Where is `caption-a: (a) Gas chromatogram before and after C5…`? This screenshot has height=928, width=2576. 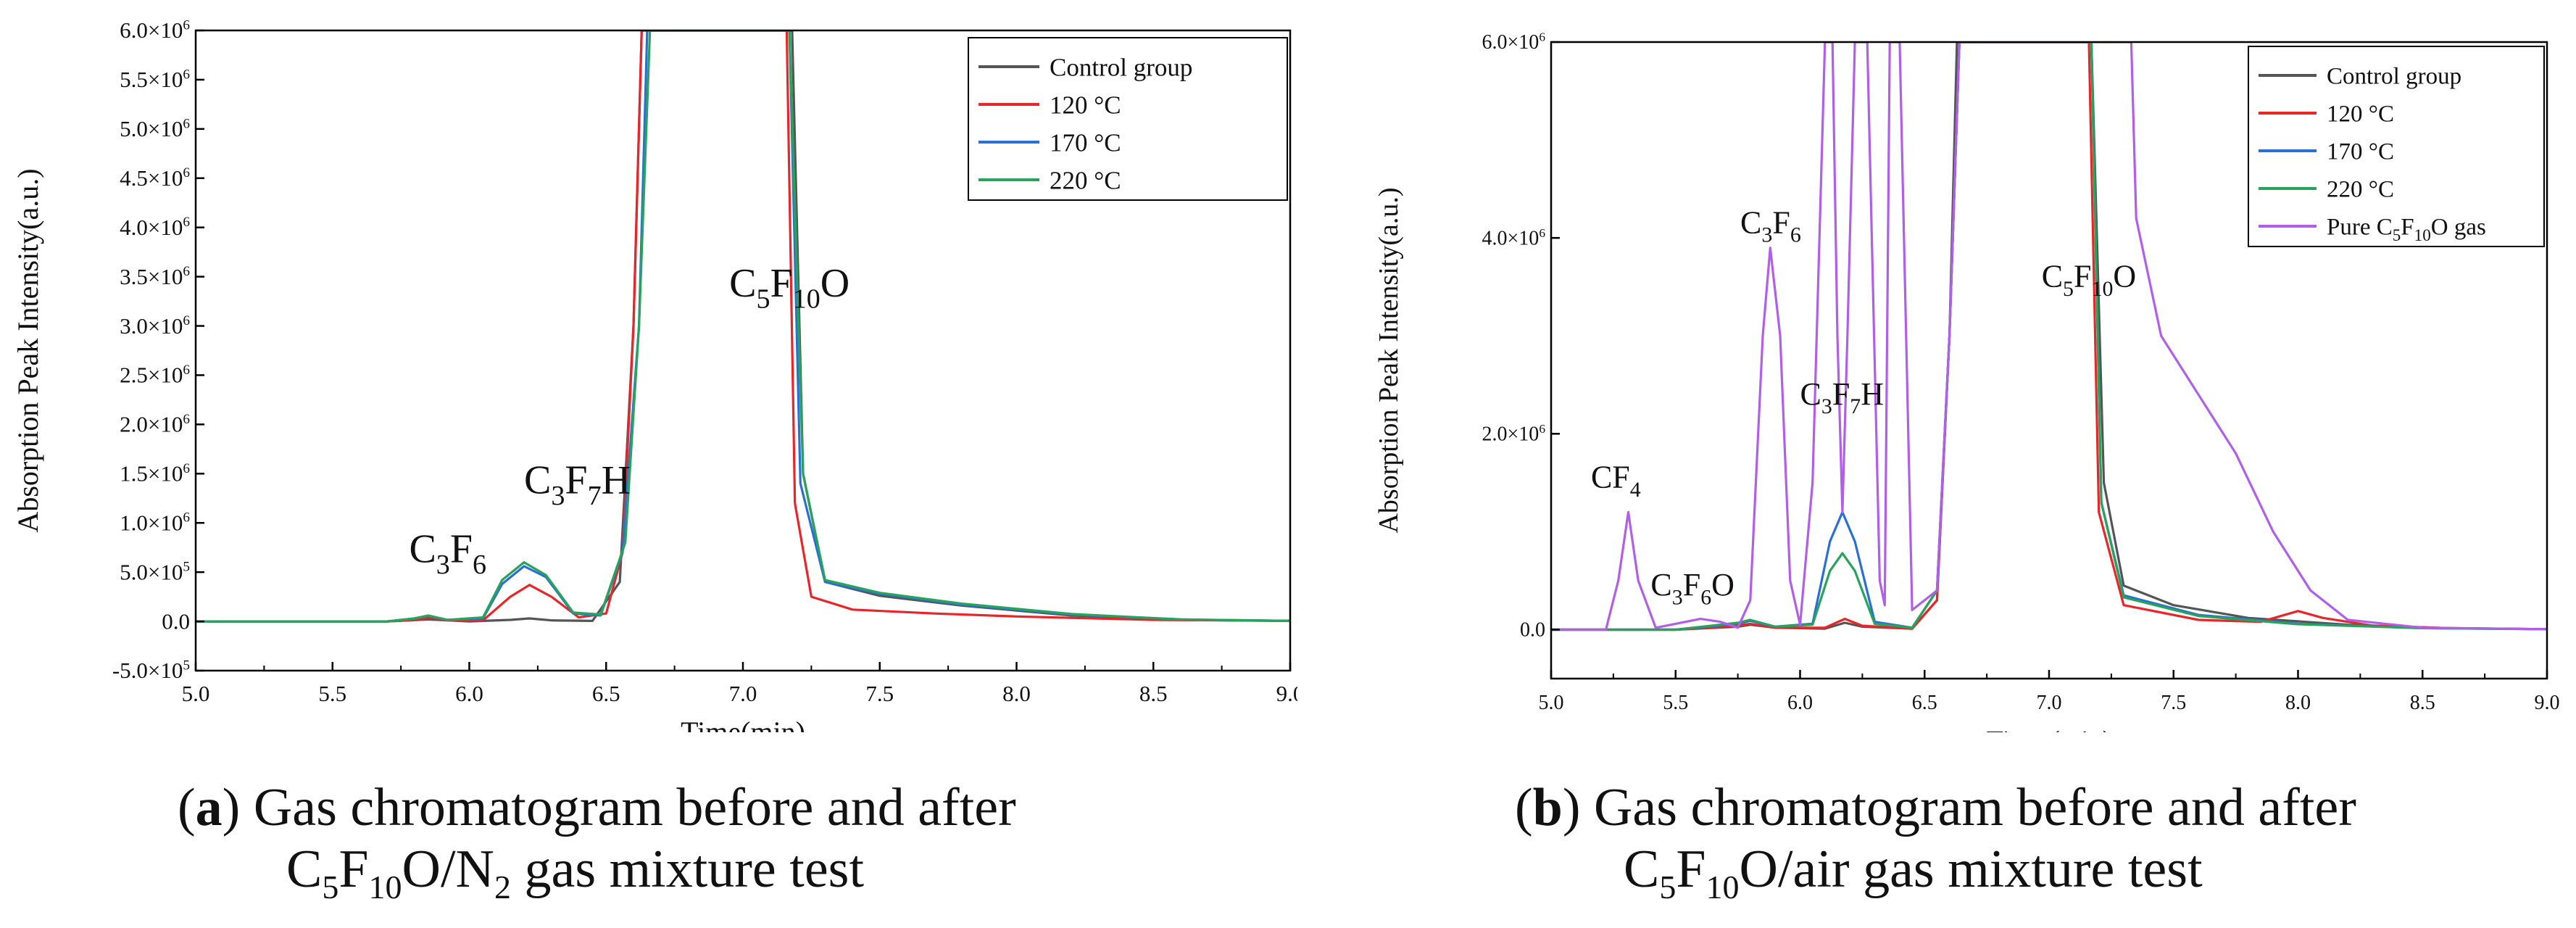
caption-a: (a) Gas chromatogram before and after C5… is located at coordinates (597, 842).